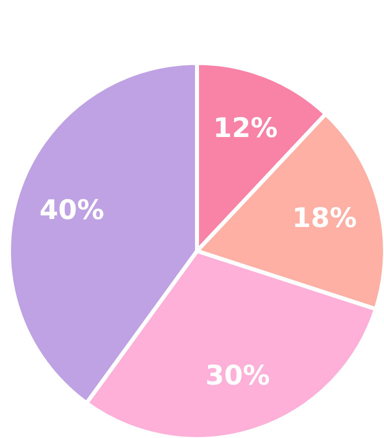 This screenshot has height=438, width=384. I want to click on data-label: 18%, so click(324, 218).